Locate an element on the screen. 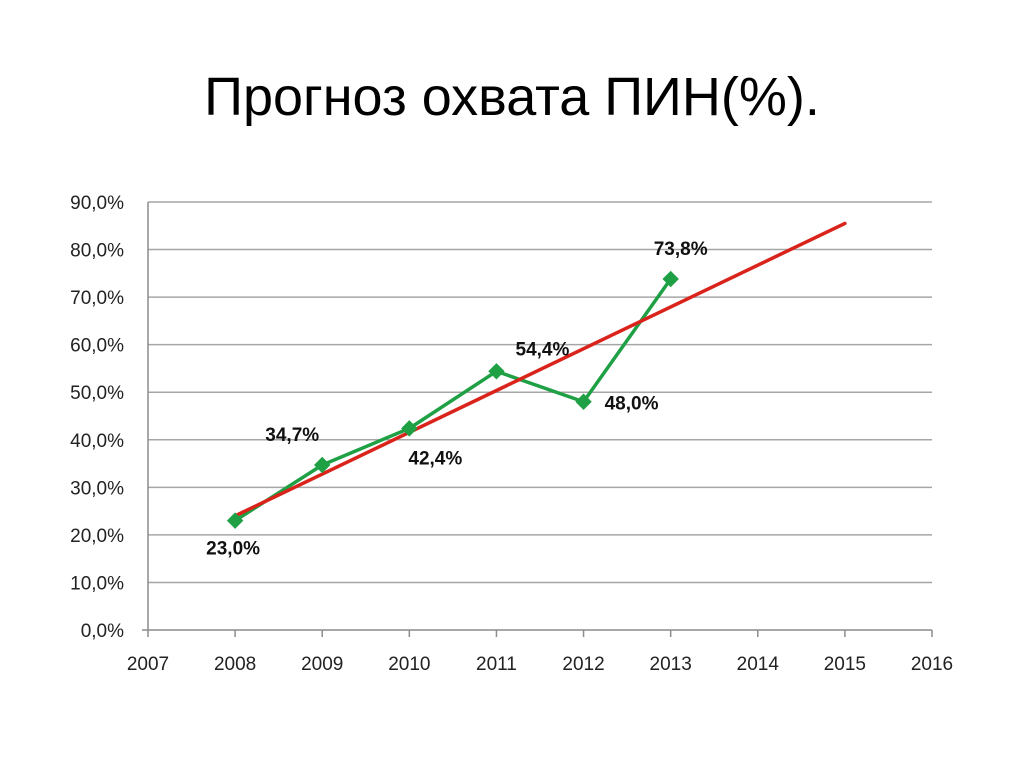  x-tick-label: 2015 is located at coordinates (845, 664).